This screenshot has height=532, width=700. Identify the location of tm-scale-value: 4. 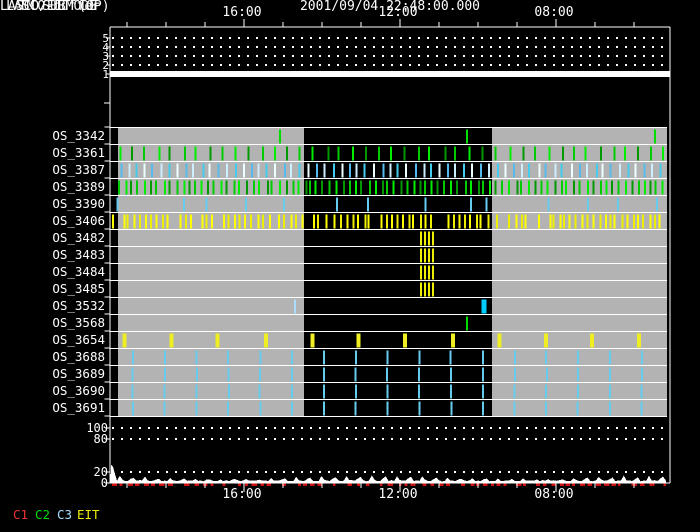
(105, 47).